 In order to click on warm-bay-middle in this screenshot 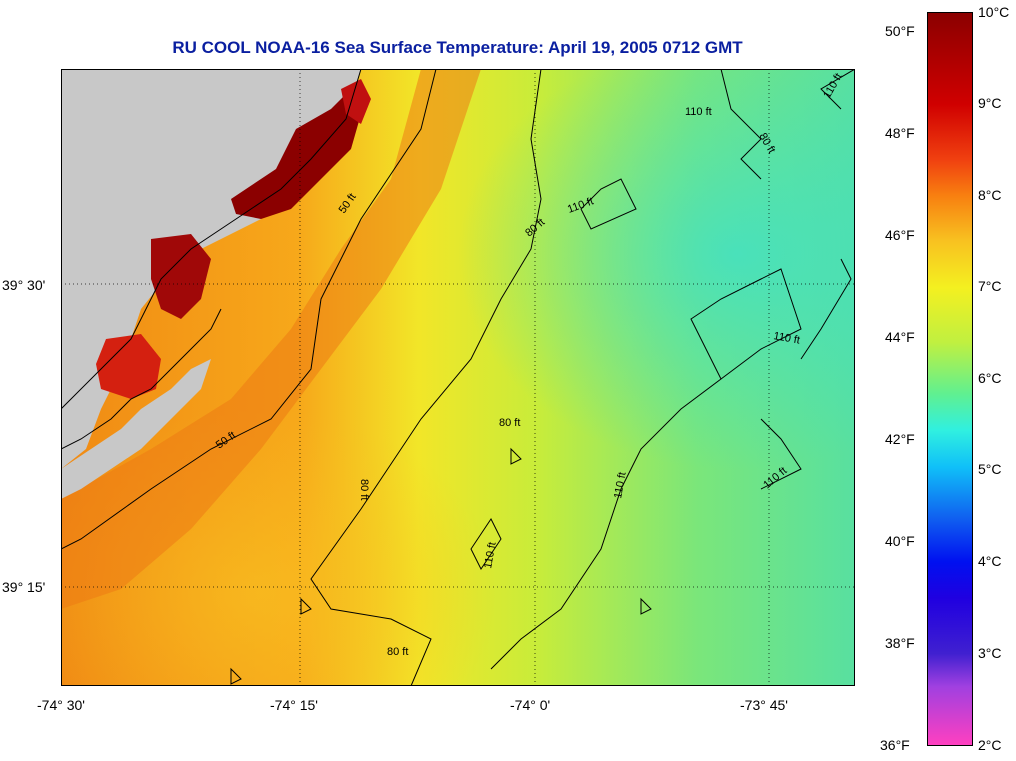, I will do `click(181, 276)`.